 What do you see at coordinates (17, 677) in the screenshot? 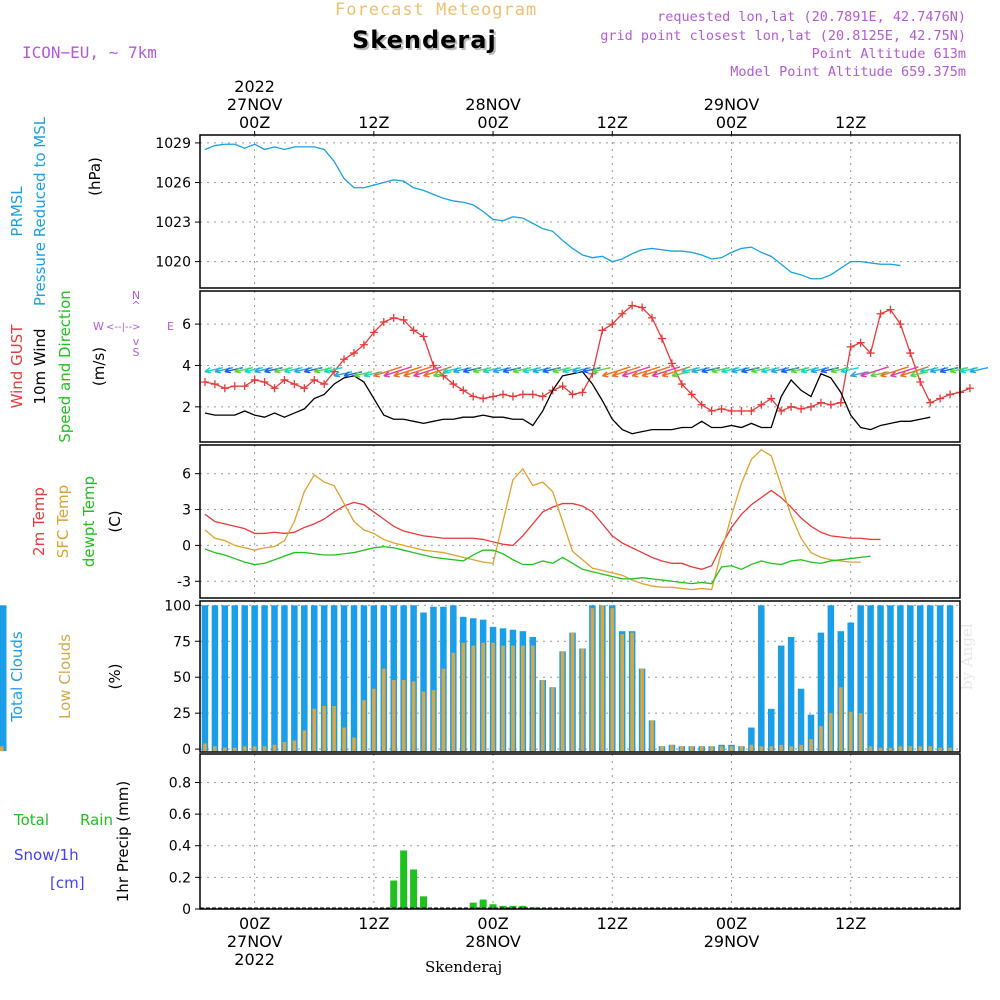
I see `panel-side-label: Total Clouds` at bounding box center [17, 677].